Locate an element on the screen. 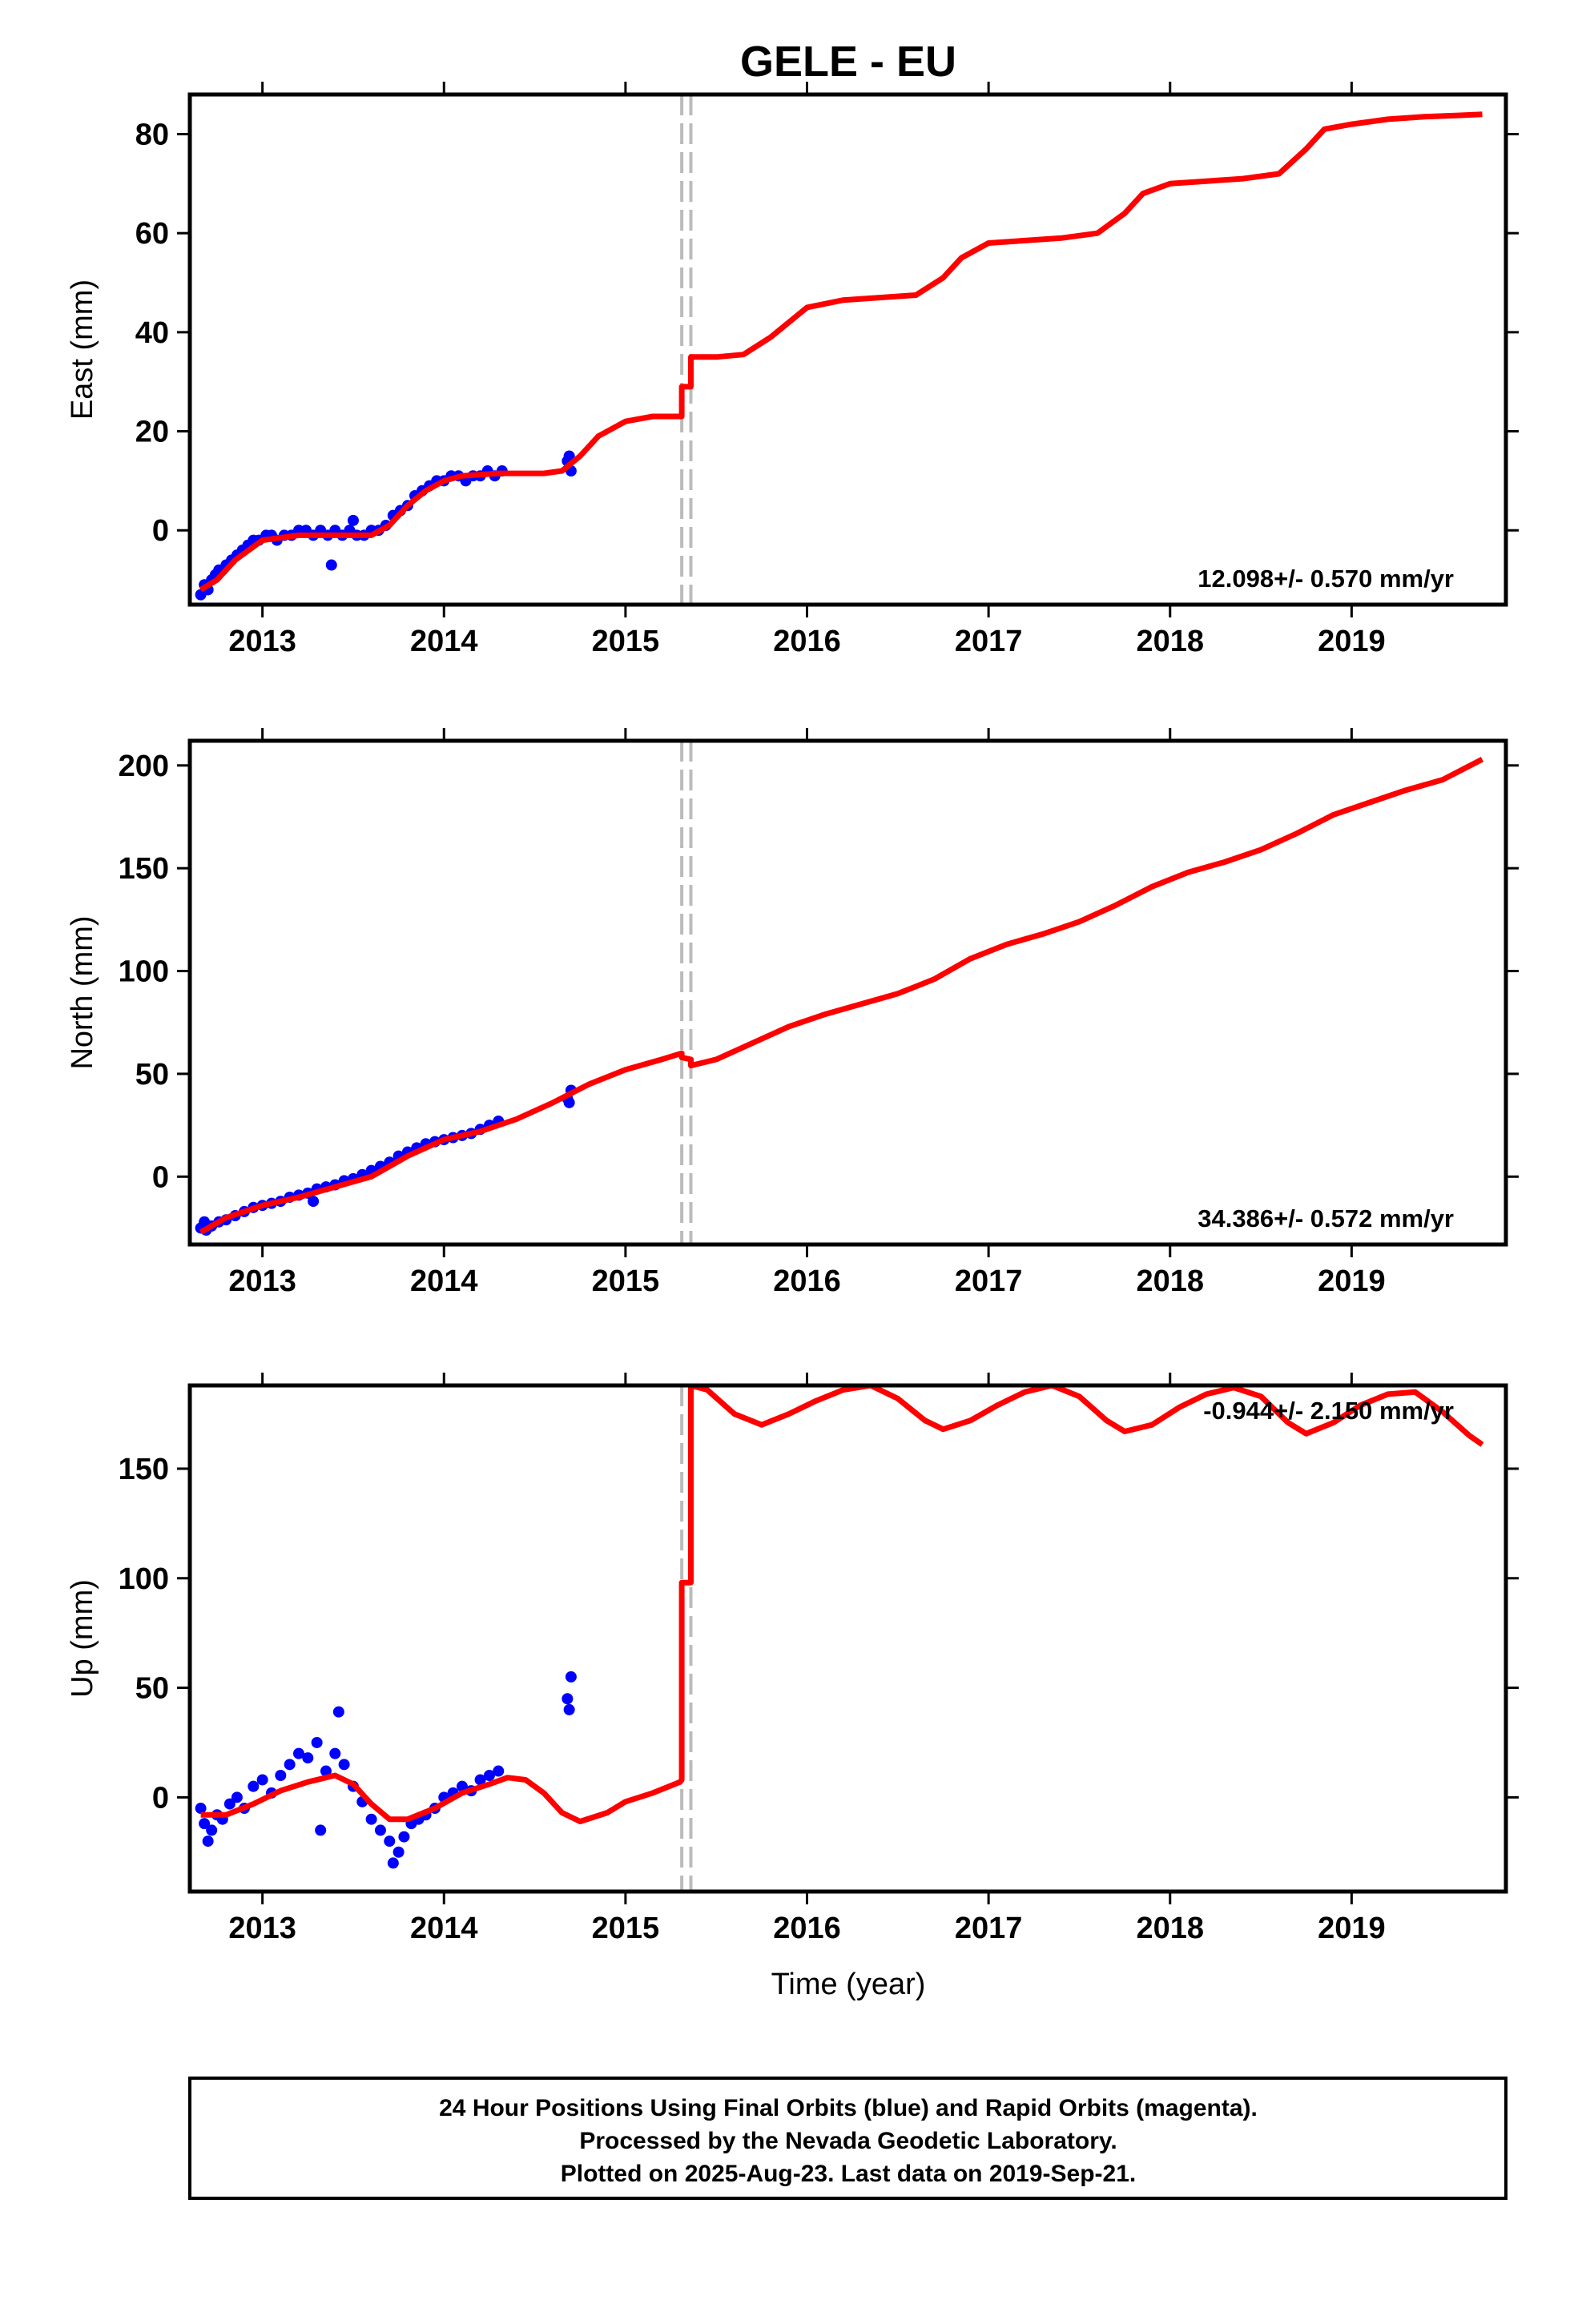 The width and height of the screenshot is (1582, 2324). y-axis-label: North (mm) is located at coordinates (82, 992).